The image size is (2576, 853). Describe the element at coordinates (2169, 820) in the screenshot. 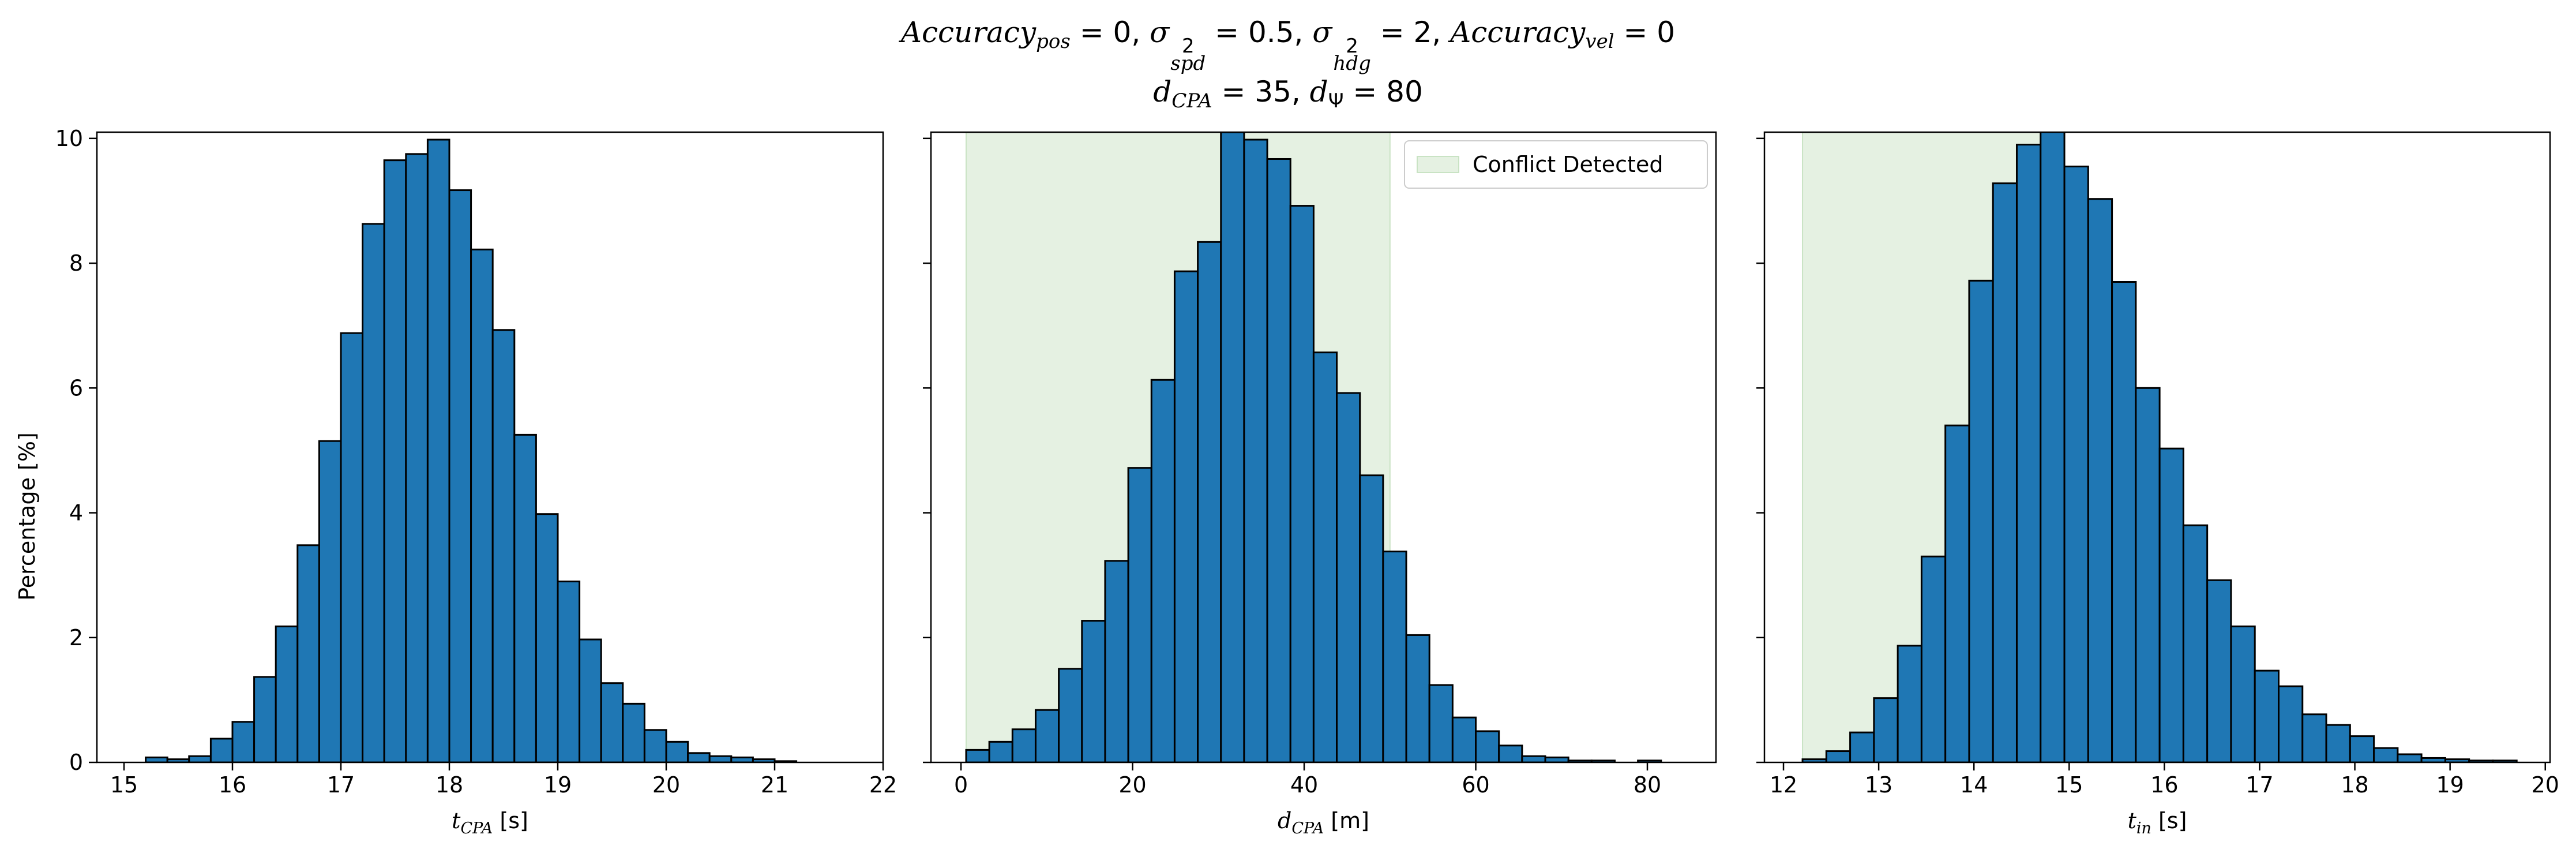

I see `x-axis-label-unit: [s]` at that location.